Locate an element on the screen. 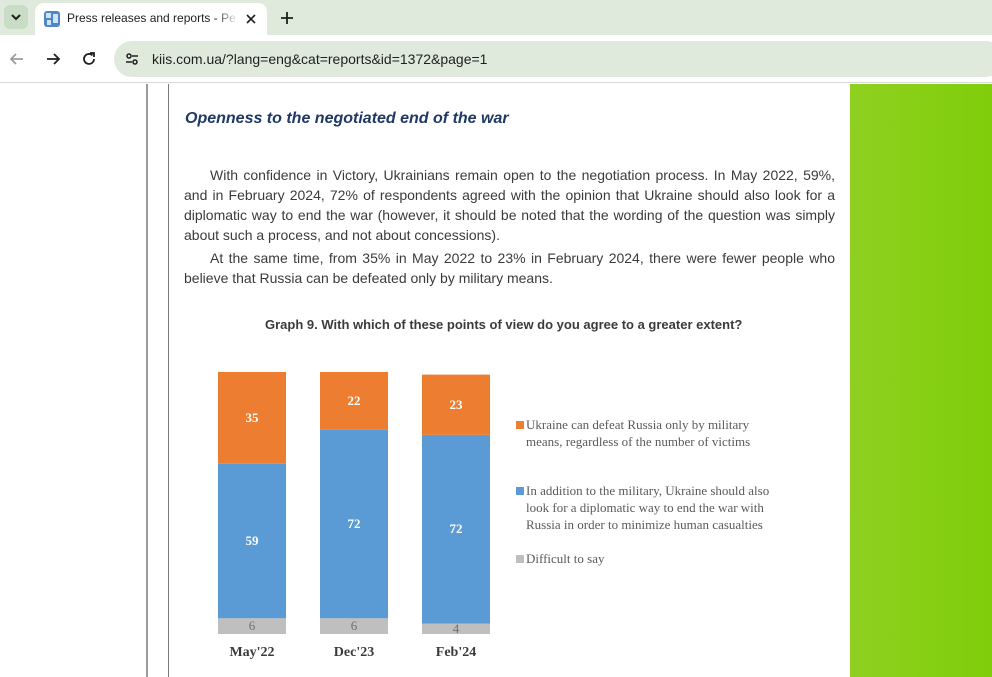 The width and height of the screenshot is (992, 677). site-info-button is located at coordinates (132, 59).